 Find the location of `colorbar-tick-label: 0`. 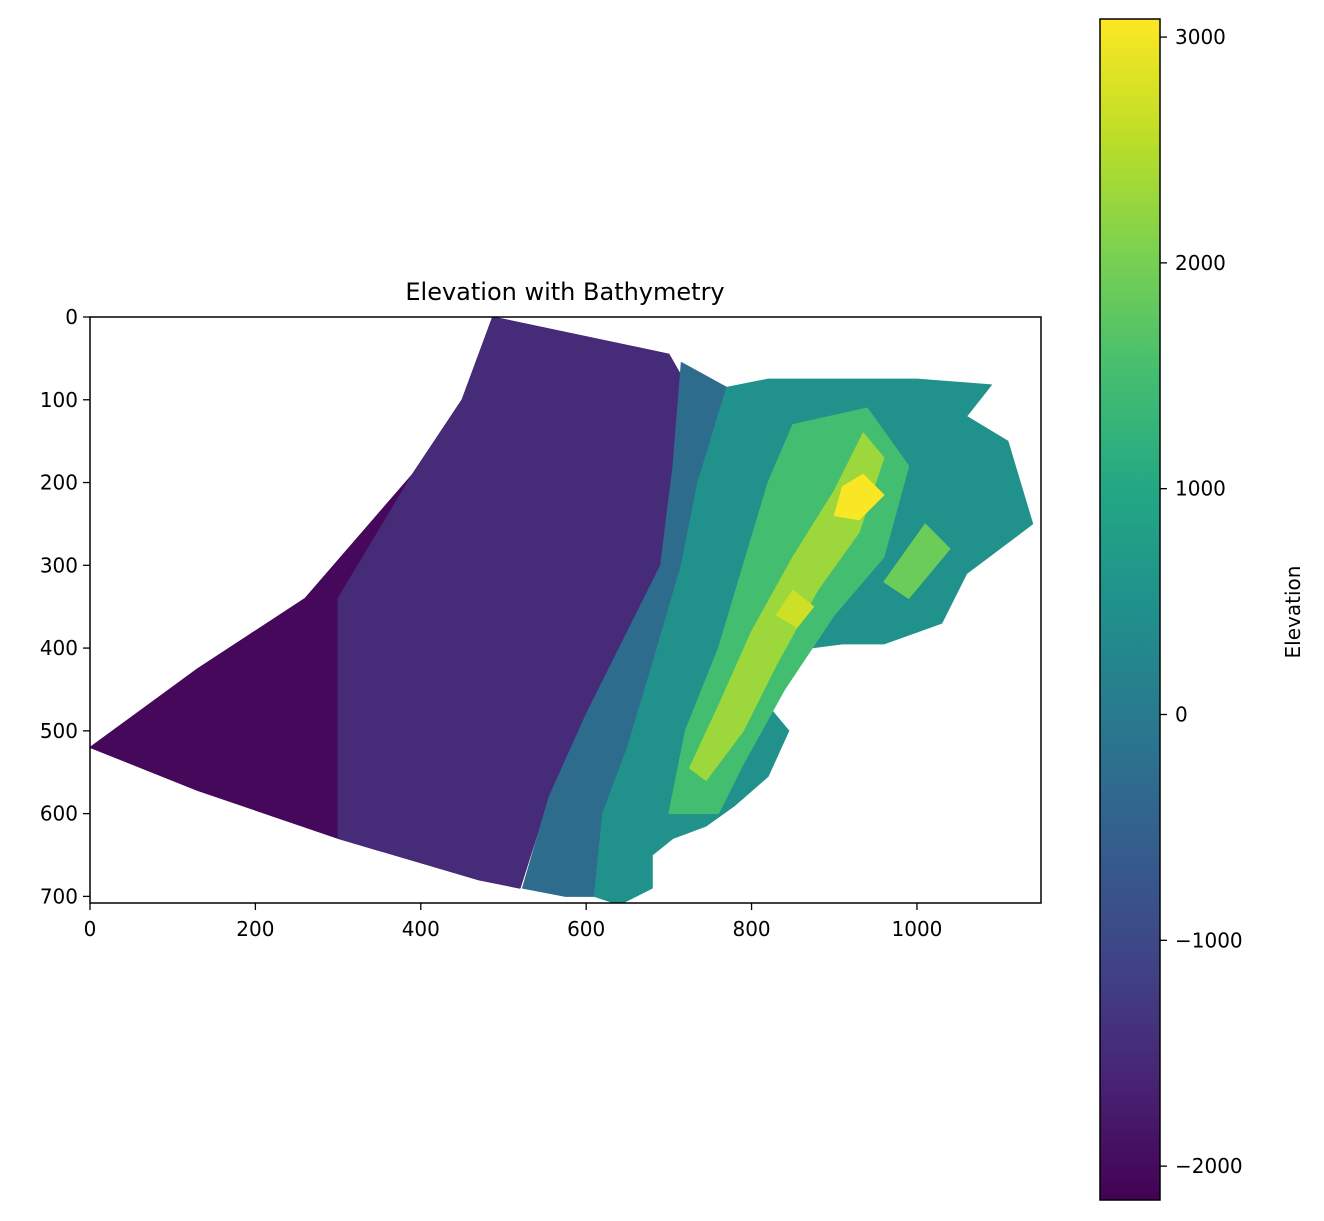

colorbar-tick-label: 0 is located at coordinates (1181, 715).